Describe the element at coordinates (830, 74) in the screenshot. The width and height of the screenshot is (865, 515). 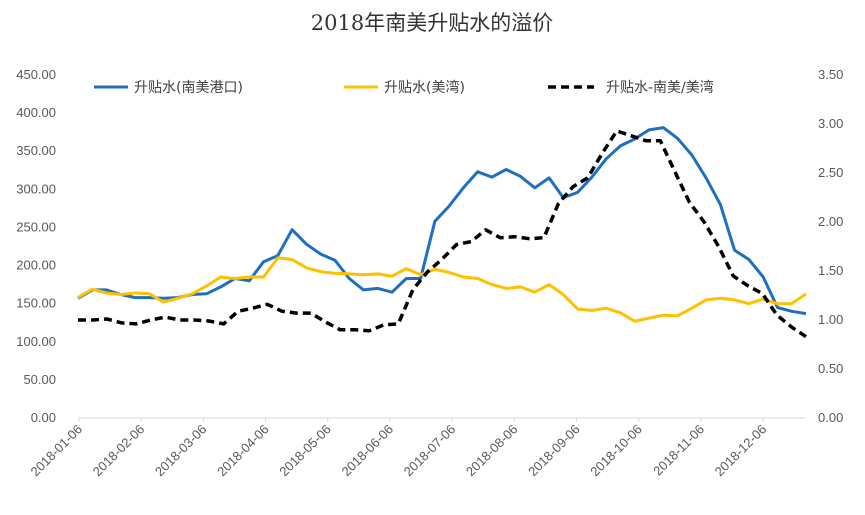
I see `y-right-tick-label: 3.50` at that location.